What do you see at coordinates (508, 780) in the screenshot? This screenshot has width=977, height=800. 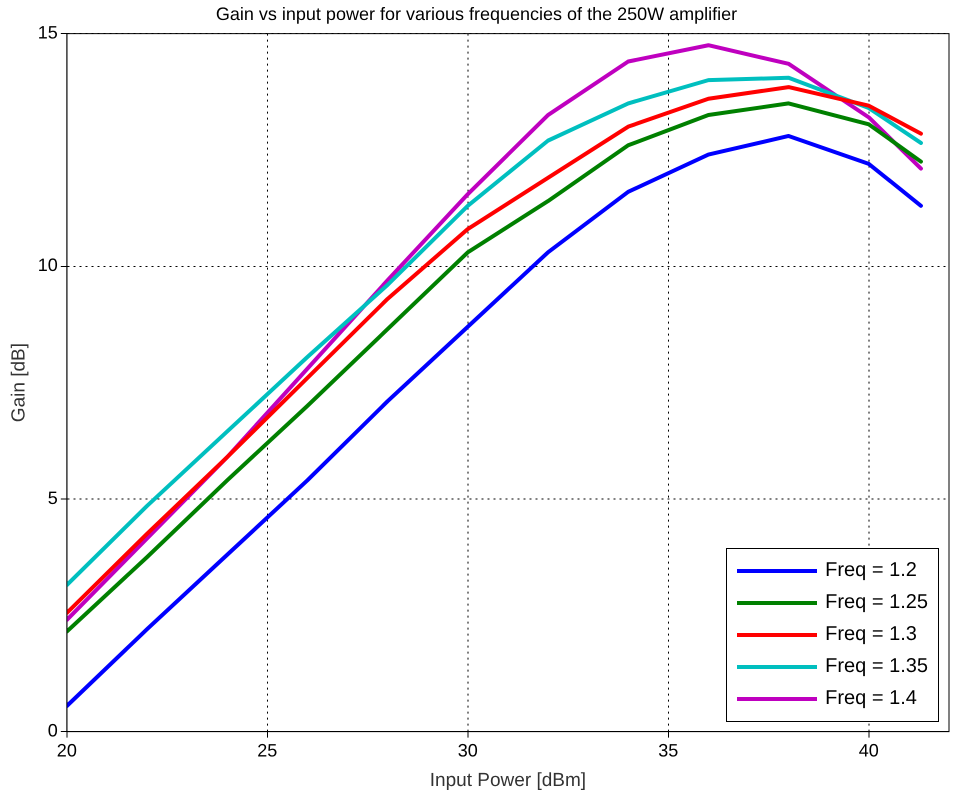 I see `x-axis-title: Input Power [dBm]` at bounding box center [508, 780].